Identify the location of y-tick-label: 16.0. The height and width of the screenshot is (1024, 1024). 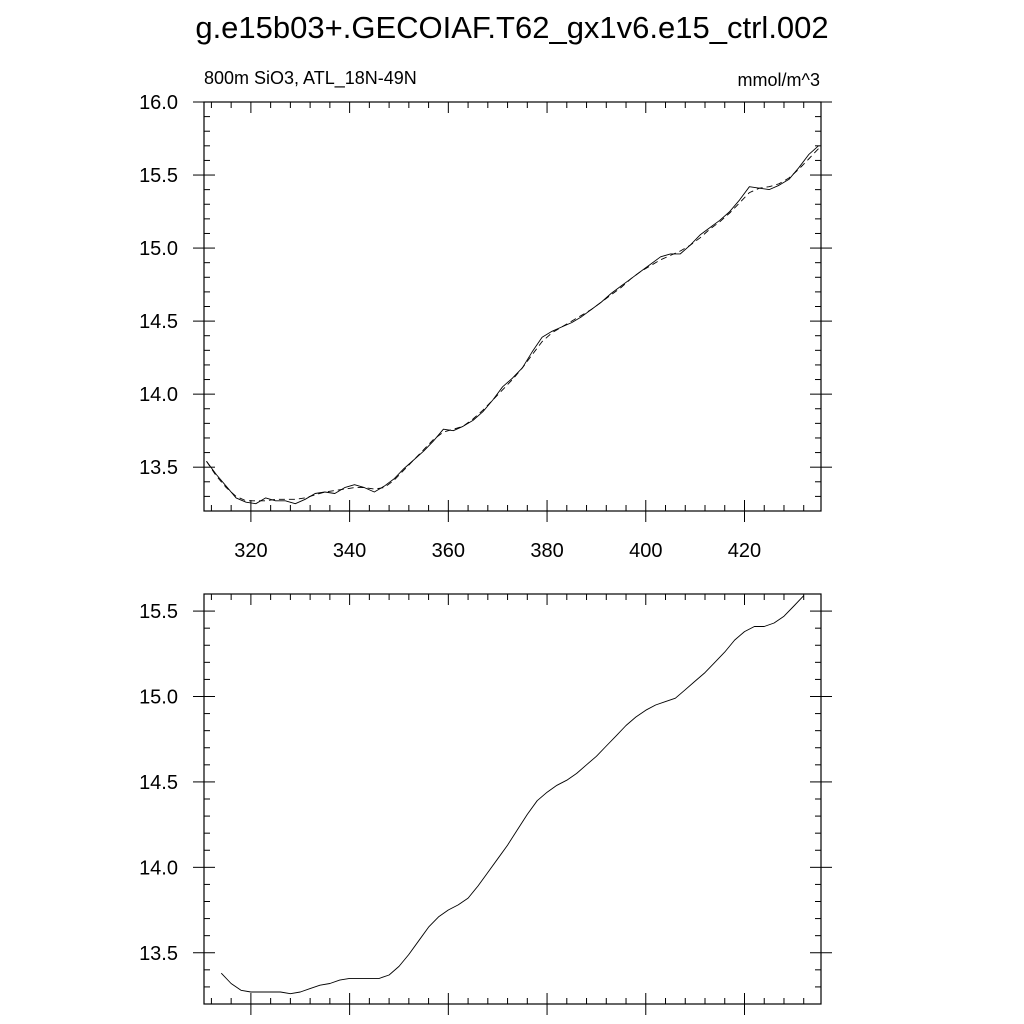
(158, 103).